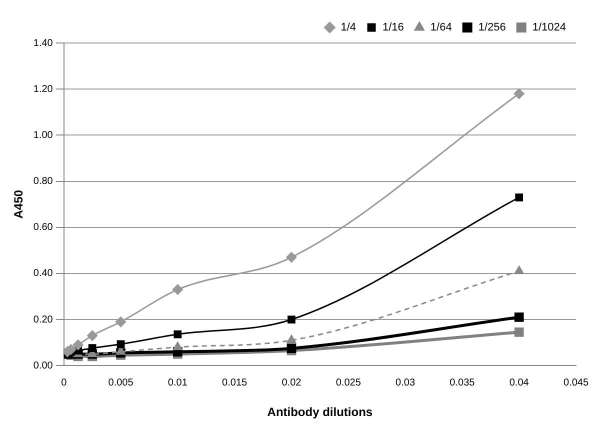  I want to click on x-tick-label: 0.025, so click(349, 382).